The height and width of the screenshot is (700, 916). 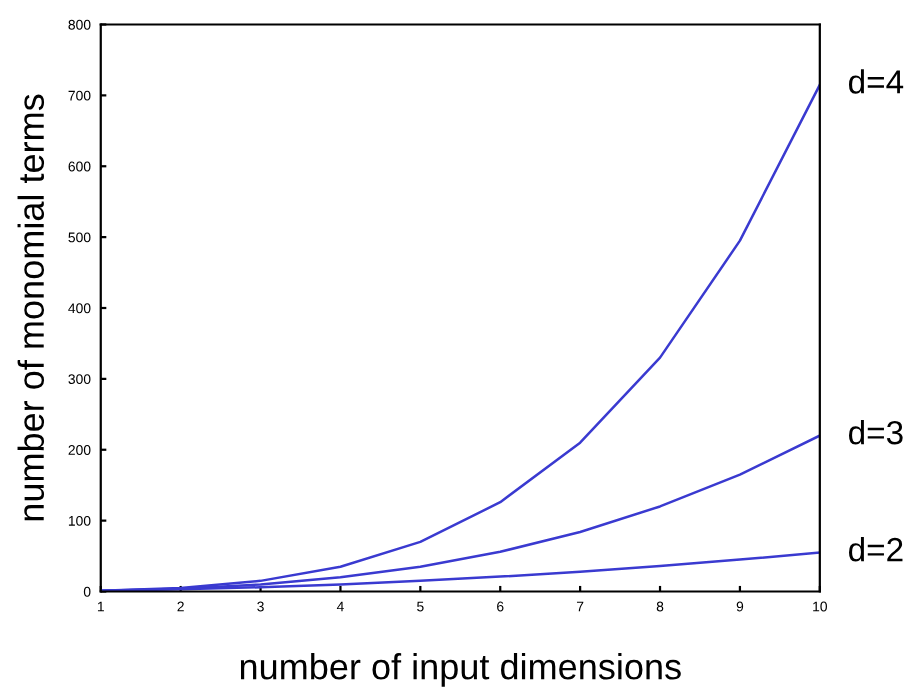 I want to click on y-axis-title: number of monomial terms, so click(x=31, y=307).